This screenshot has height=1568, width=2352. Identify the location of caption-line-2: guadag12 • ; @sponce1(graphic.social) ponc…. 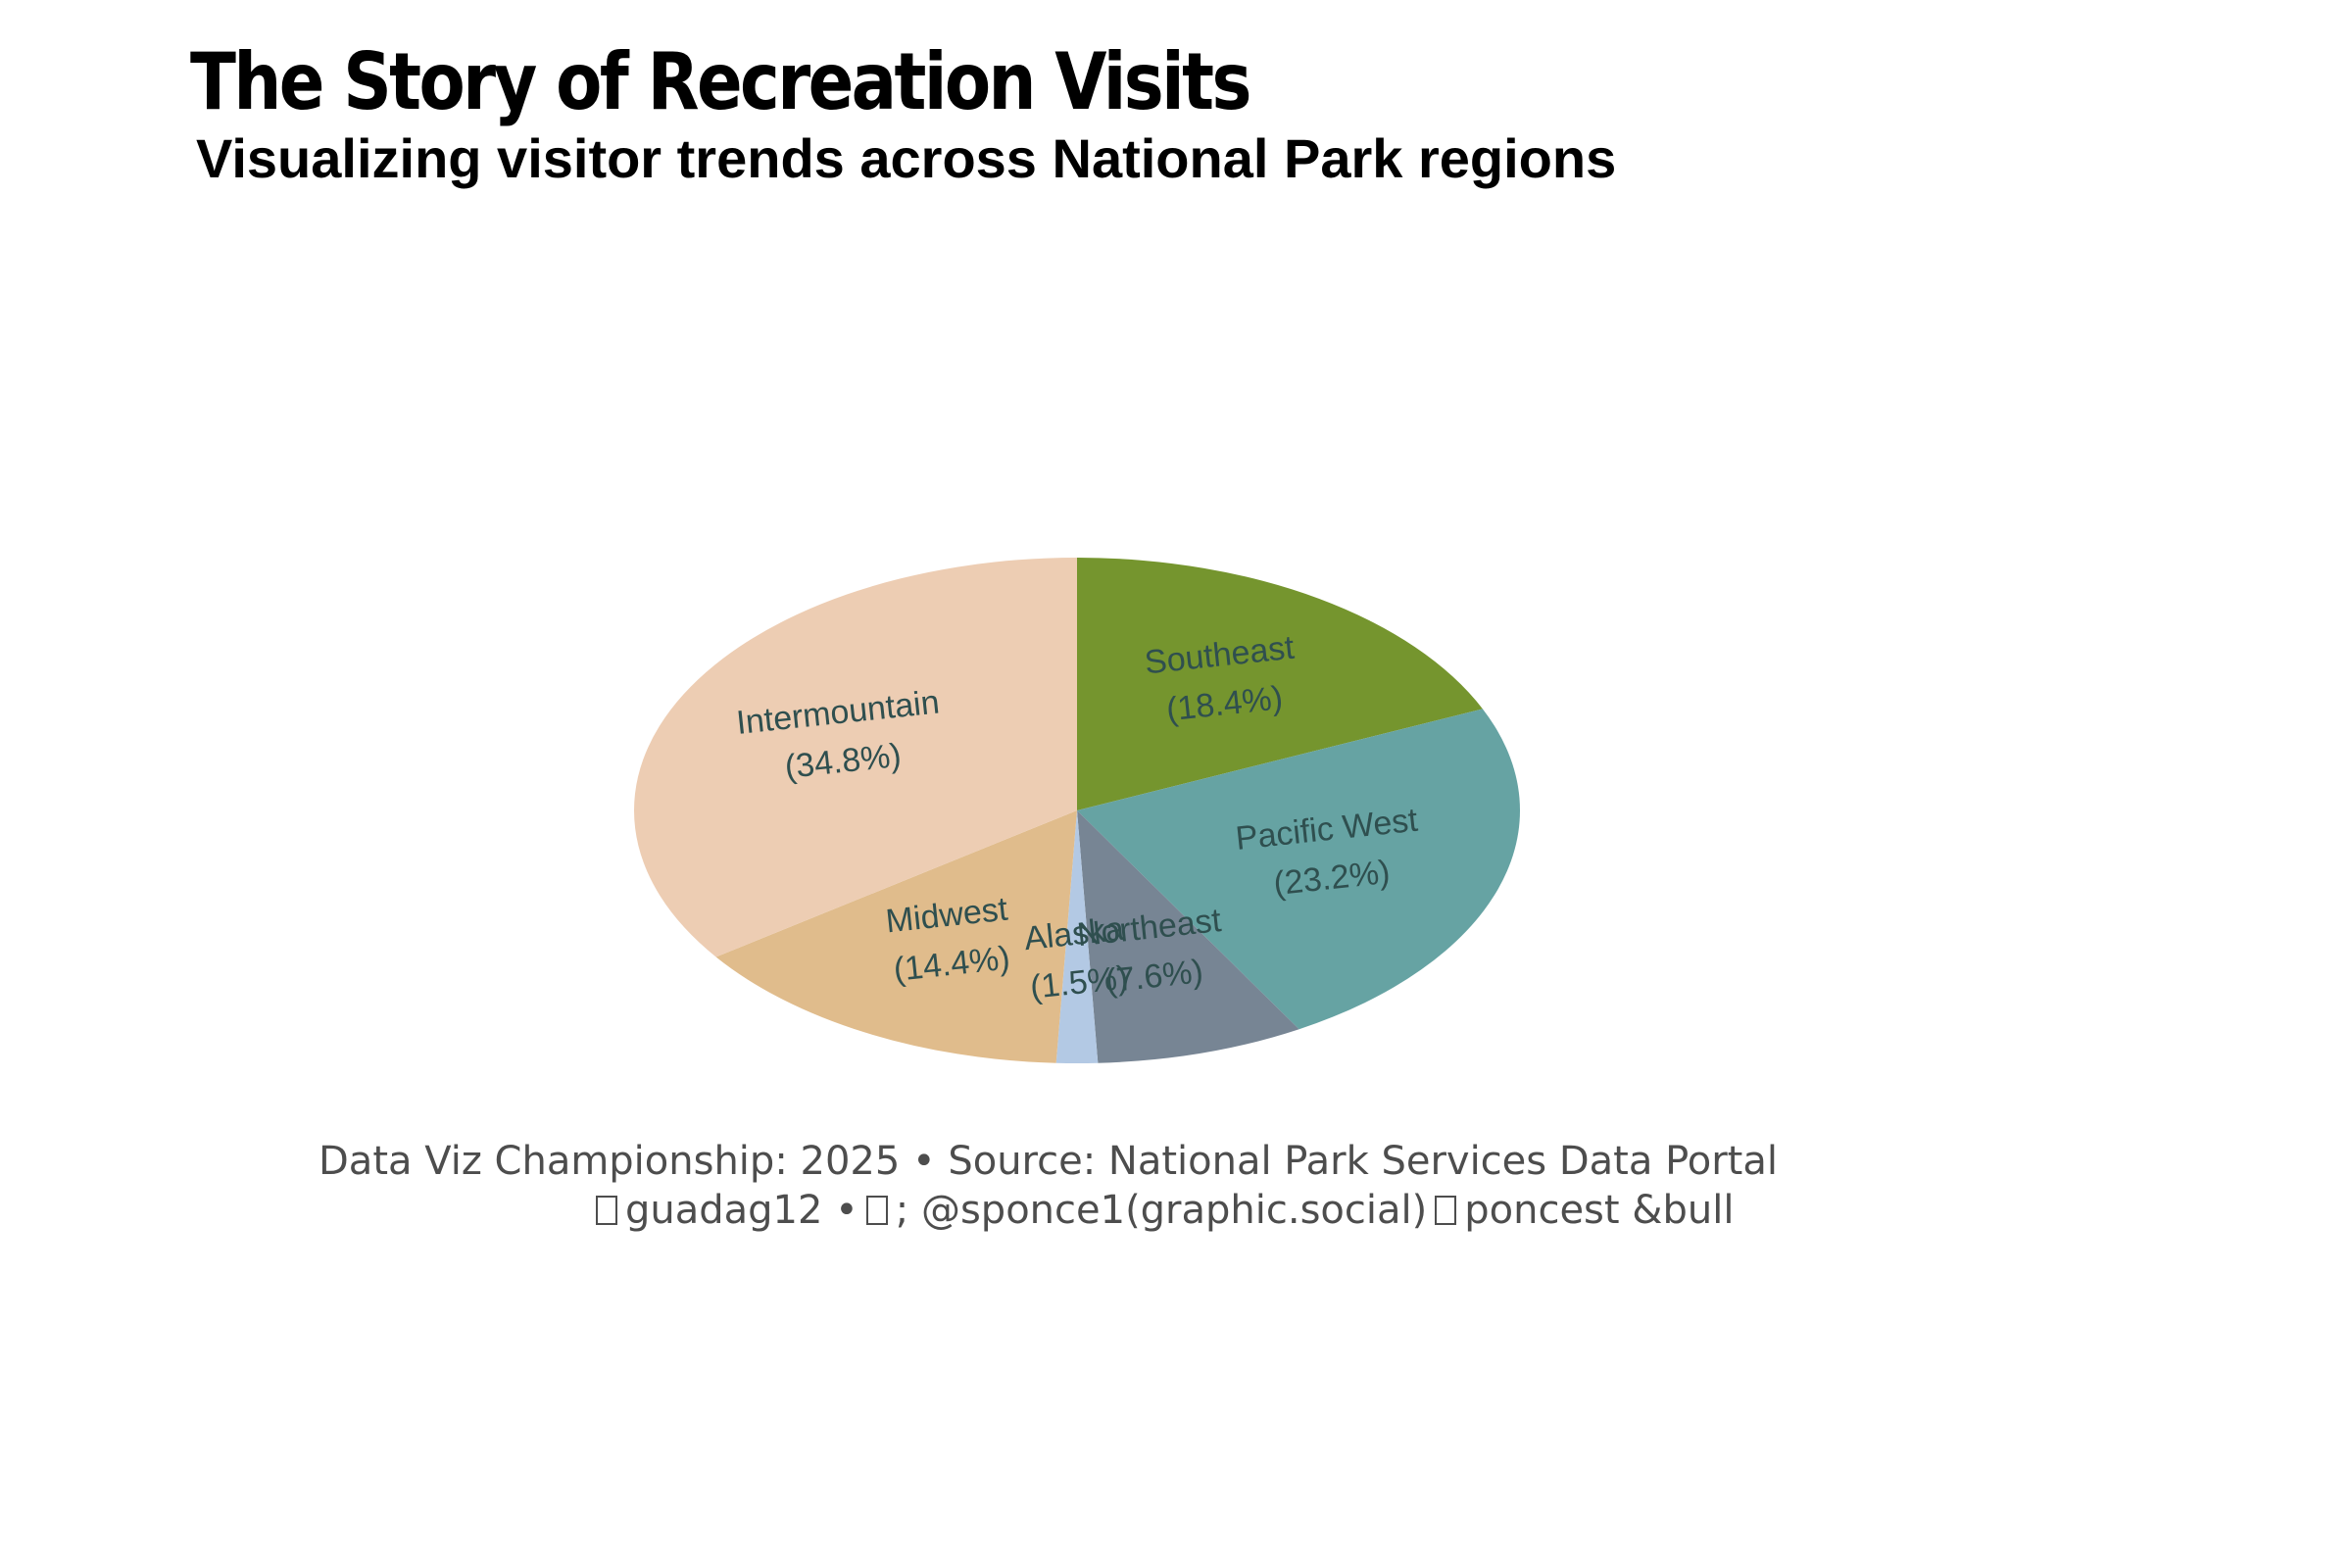
(1176, 1210).